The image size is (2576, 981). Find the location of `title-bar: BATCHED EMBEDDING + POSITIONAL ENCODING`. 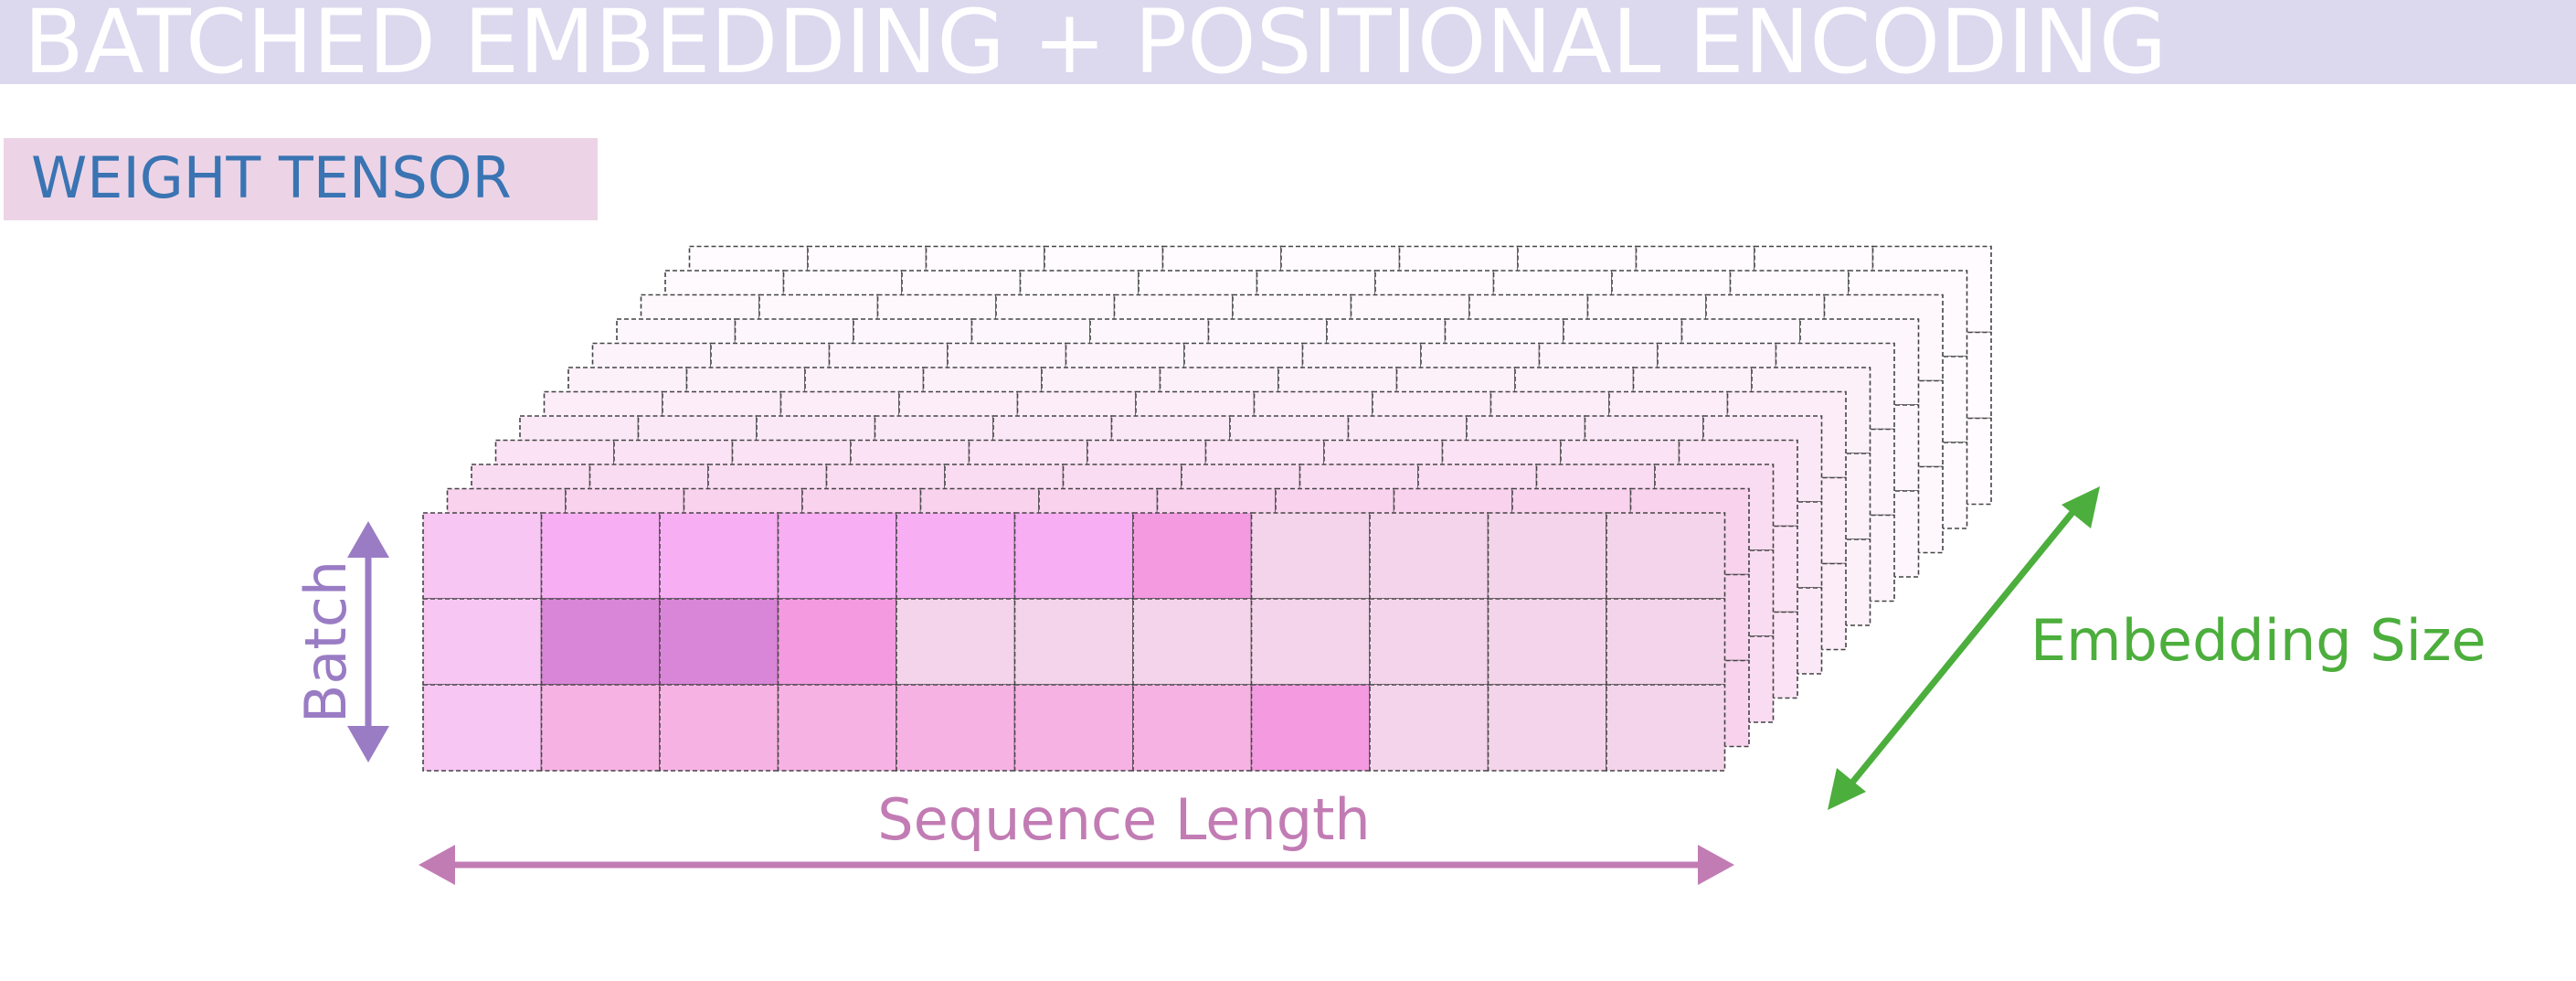

title-bar: BATCHED EMBEDDING + POSITIONAL ENCODING is located at coordinates (1288, 45).